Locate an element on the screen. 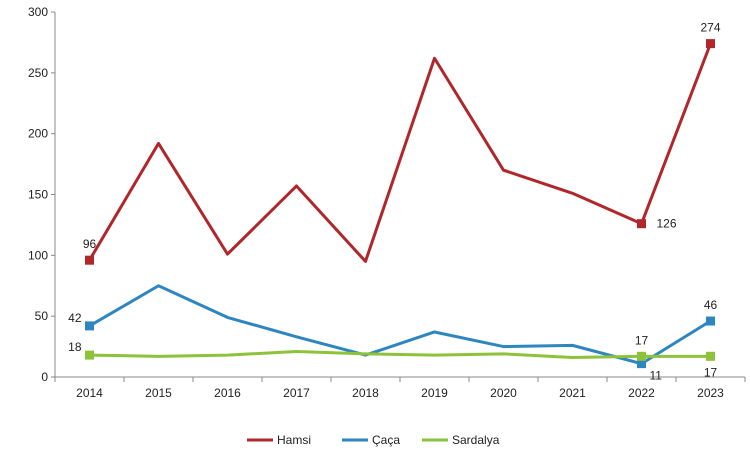 The image size is (750, 473). legend-label: Hamsi is located at coordinates (294, 440).